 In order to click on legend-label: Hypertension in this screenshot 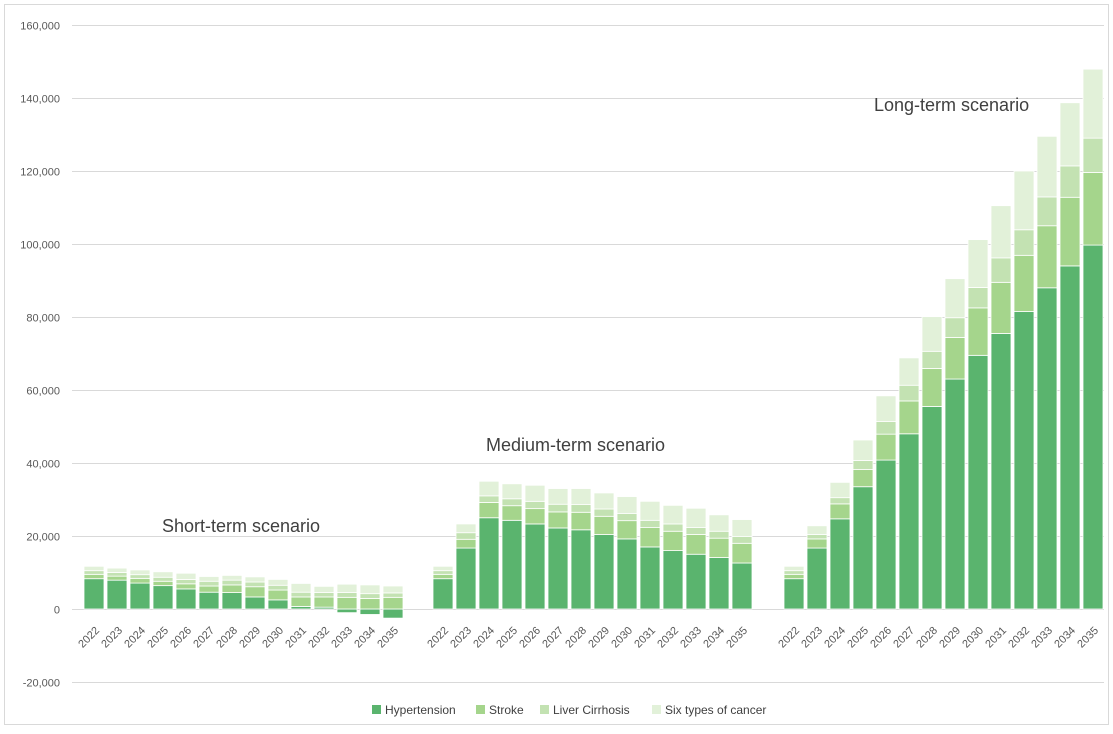, I will do `click(420, 710)`.